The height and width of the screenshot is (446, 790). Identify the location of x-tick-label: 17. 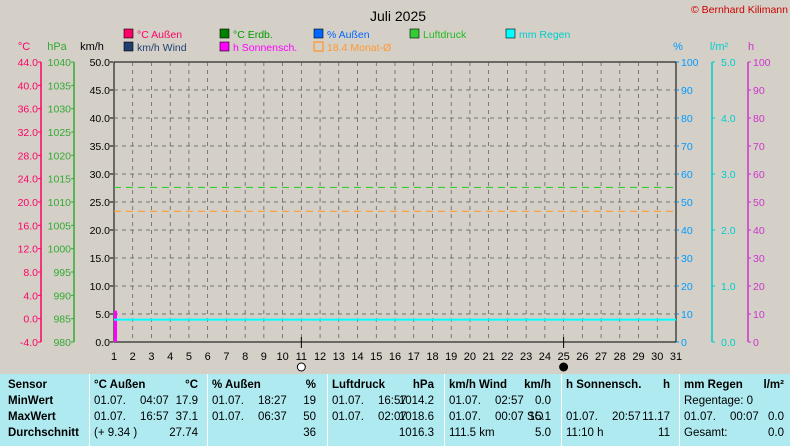
(414, 357).